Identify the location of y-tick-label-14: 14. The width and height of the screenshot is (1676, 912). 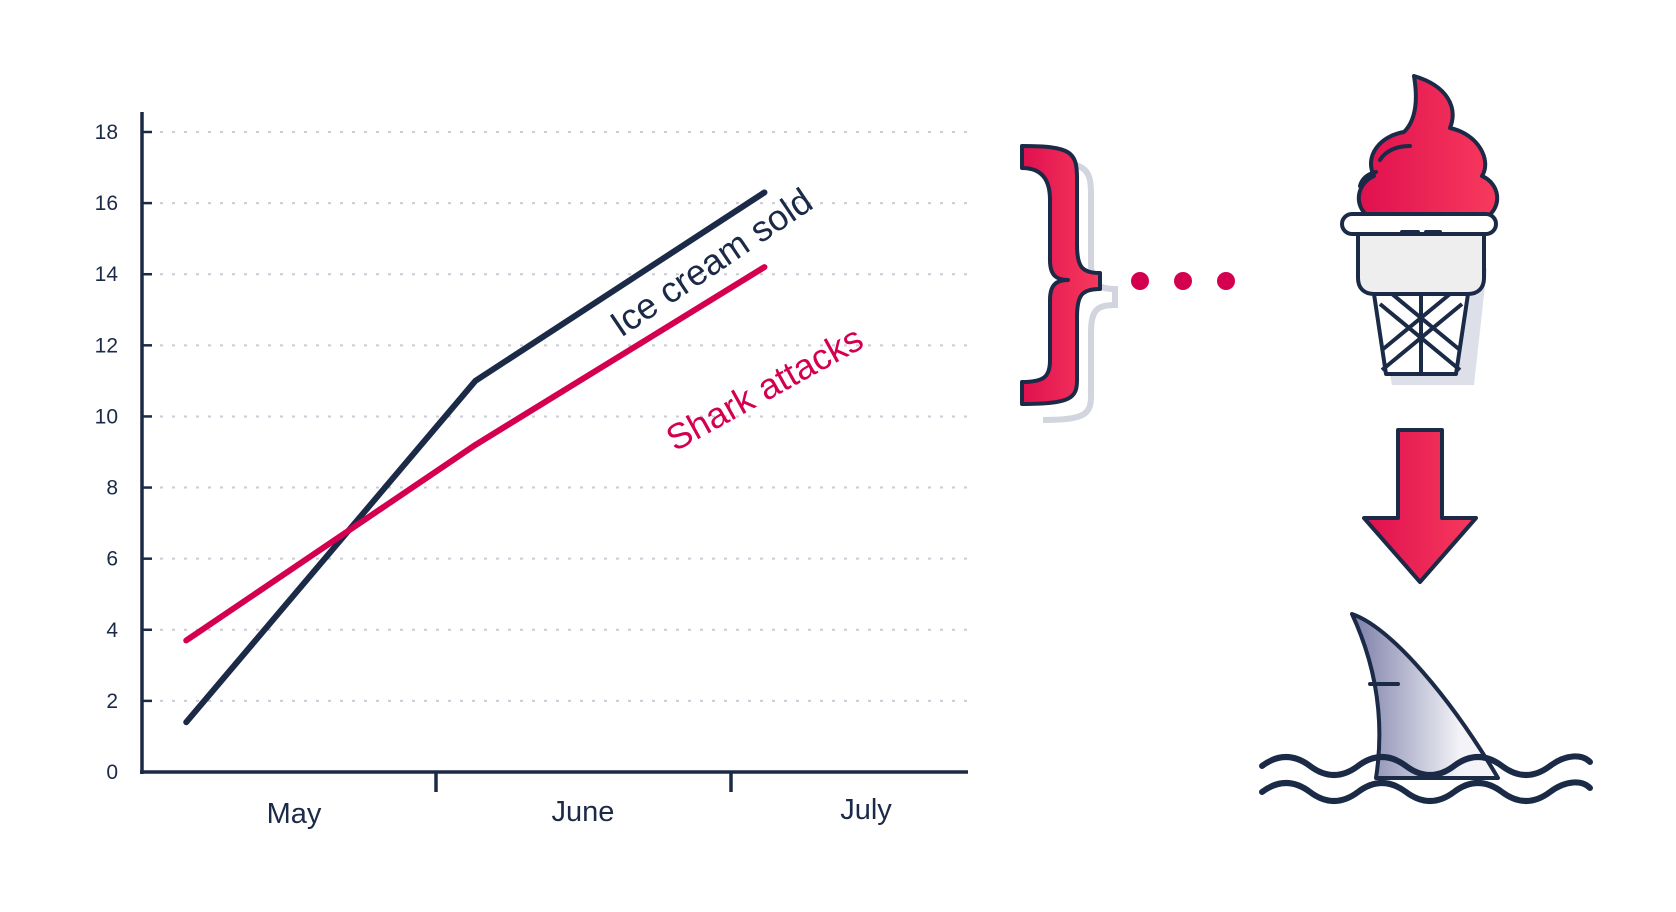
(107, 274).